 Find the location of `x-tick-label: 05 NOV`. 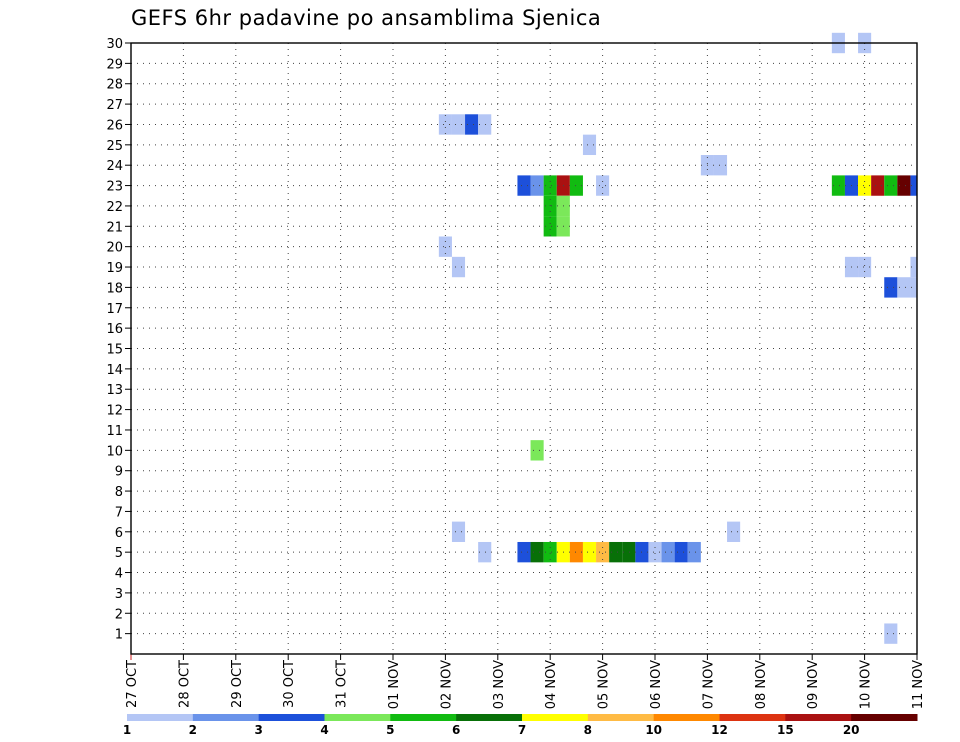

x-tick-label: 05 NOV is located at coordinates (604, 684).